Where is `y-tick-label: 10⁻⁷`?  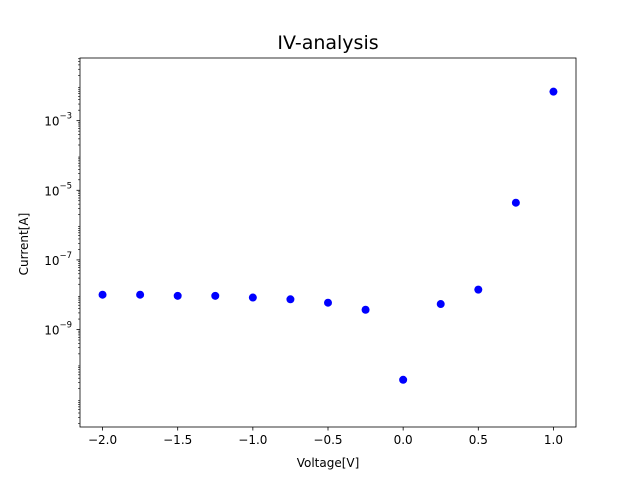 y-tick-label: 10⁻⁷ is located at coordinates (58, 259).